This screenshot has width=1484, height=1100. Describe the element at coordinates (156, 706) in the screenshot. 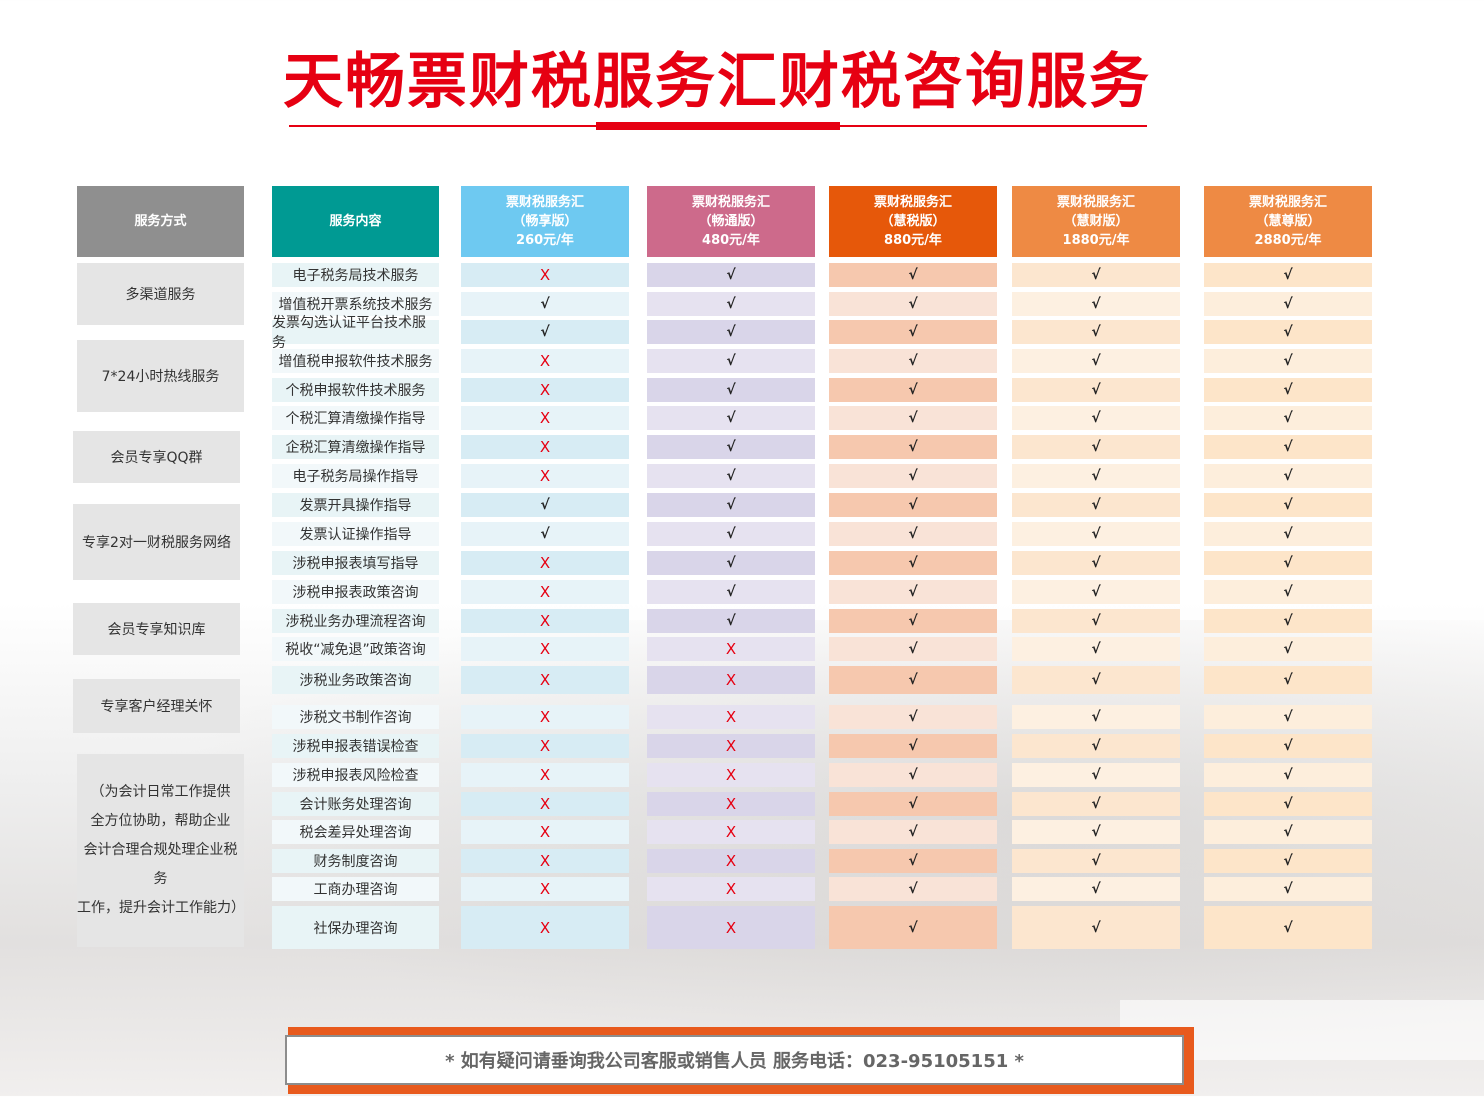

I see `service-mode-item: 专享客户经理关怀` at that location.